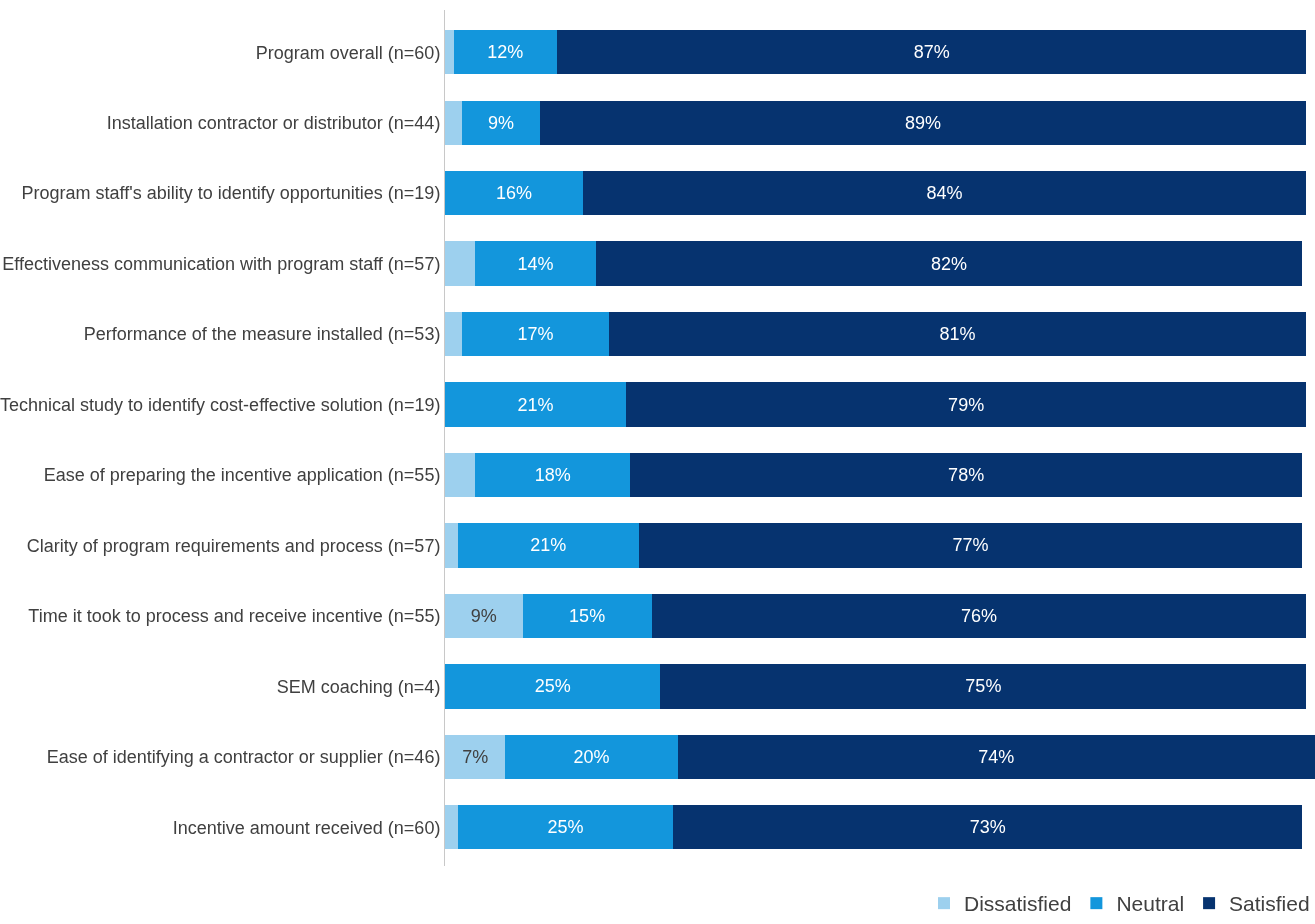 The height and width of the screenshot is (924, 1315). I want to click on y-tick-label: SEM coaching (n=4), so click(358, 686).